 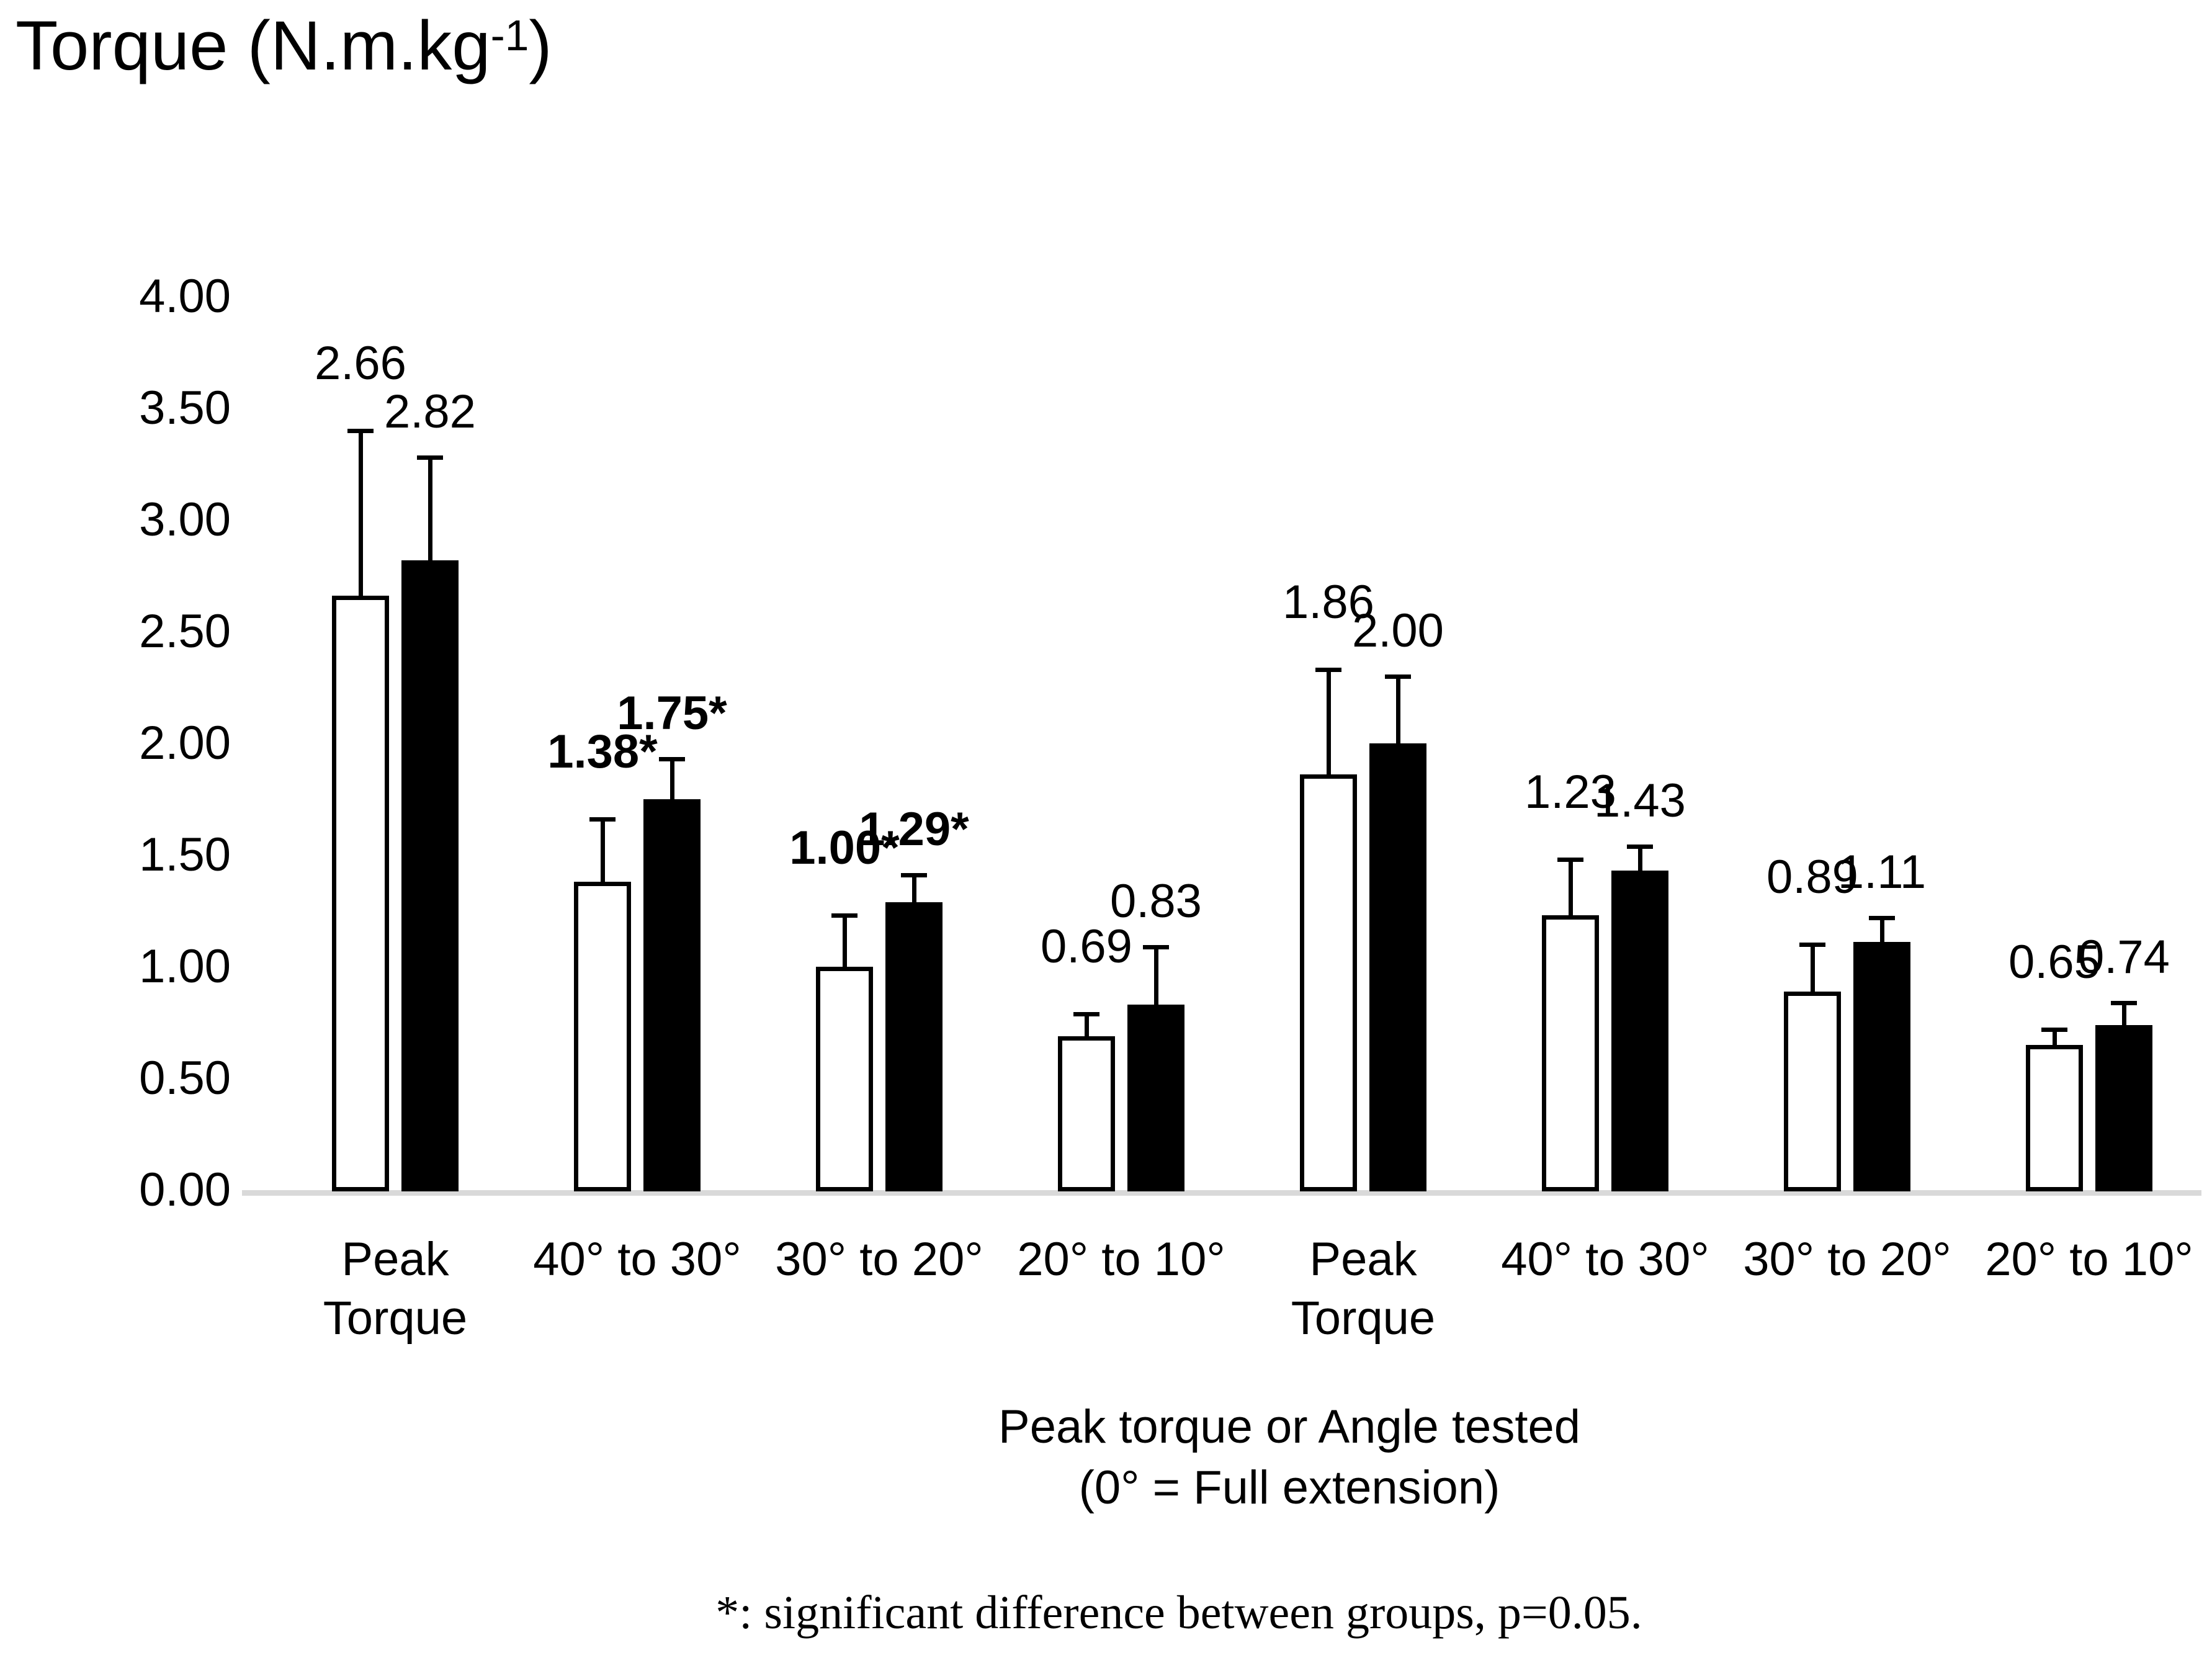 I want to click on y-tick-label: 4.00, so click(x=185, y=297).